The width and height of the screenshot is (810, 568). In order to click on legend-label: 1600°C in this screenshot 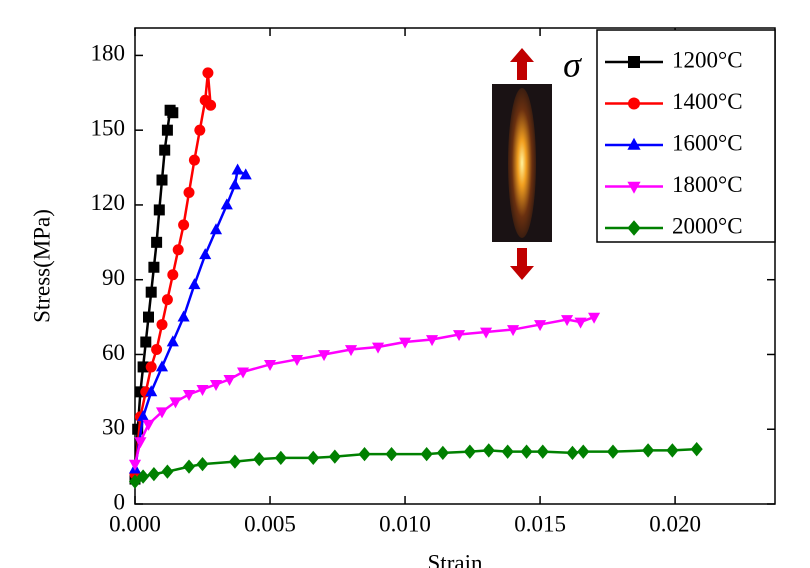, I will do `click(707, 142)`.